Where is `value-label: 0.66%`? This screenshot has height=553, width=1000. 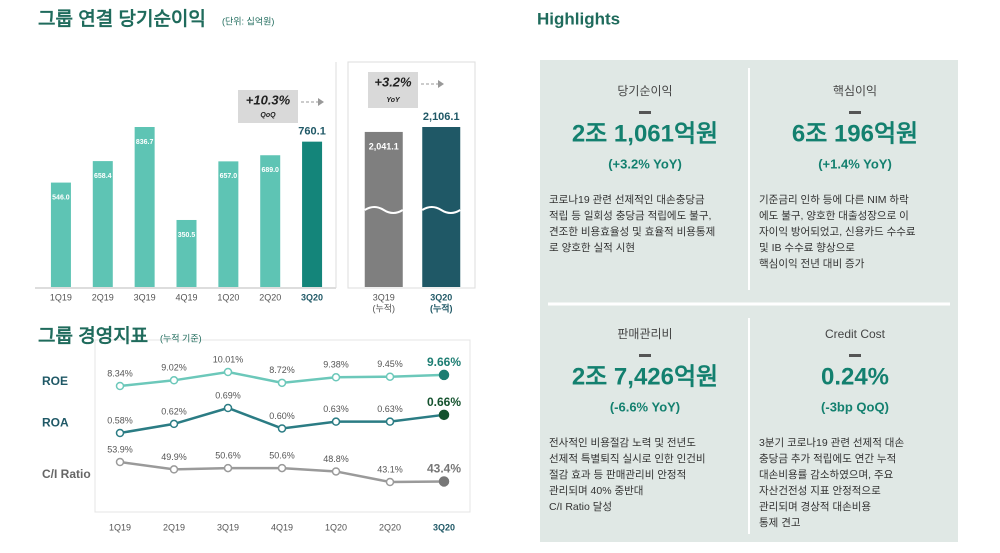
value-label: 0.66% is located at coordinates (444, 402).